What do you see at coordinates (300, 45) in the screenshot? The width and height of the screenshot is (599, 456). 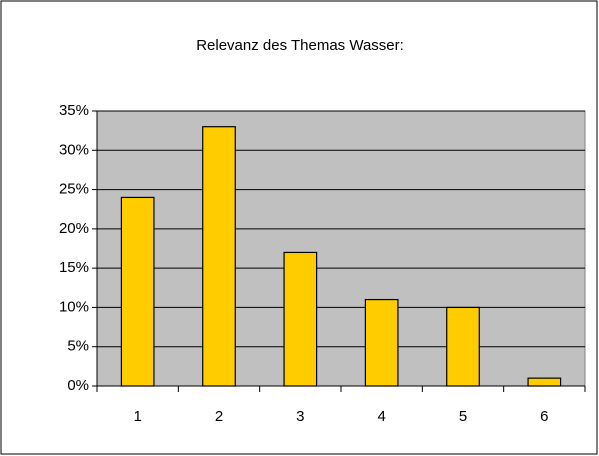 I see `chart-title: Relevanz des Themas Wasser:` at bounding box center [300, 45].